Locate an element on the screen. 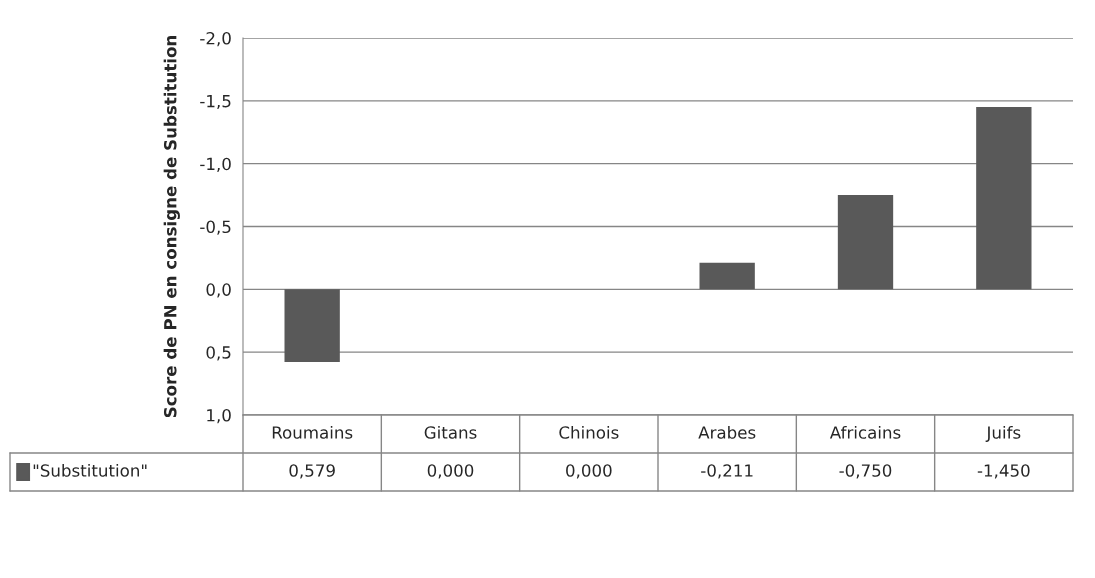 Image resolution: width=1095 pixels, height=578 pixels. data-label: -1,450 is located at coordinates (1003, 471).